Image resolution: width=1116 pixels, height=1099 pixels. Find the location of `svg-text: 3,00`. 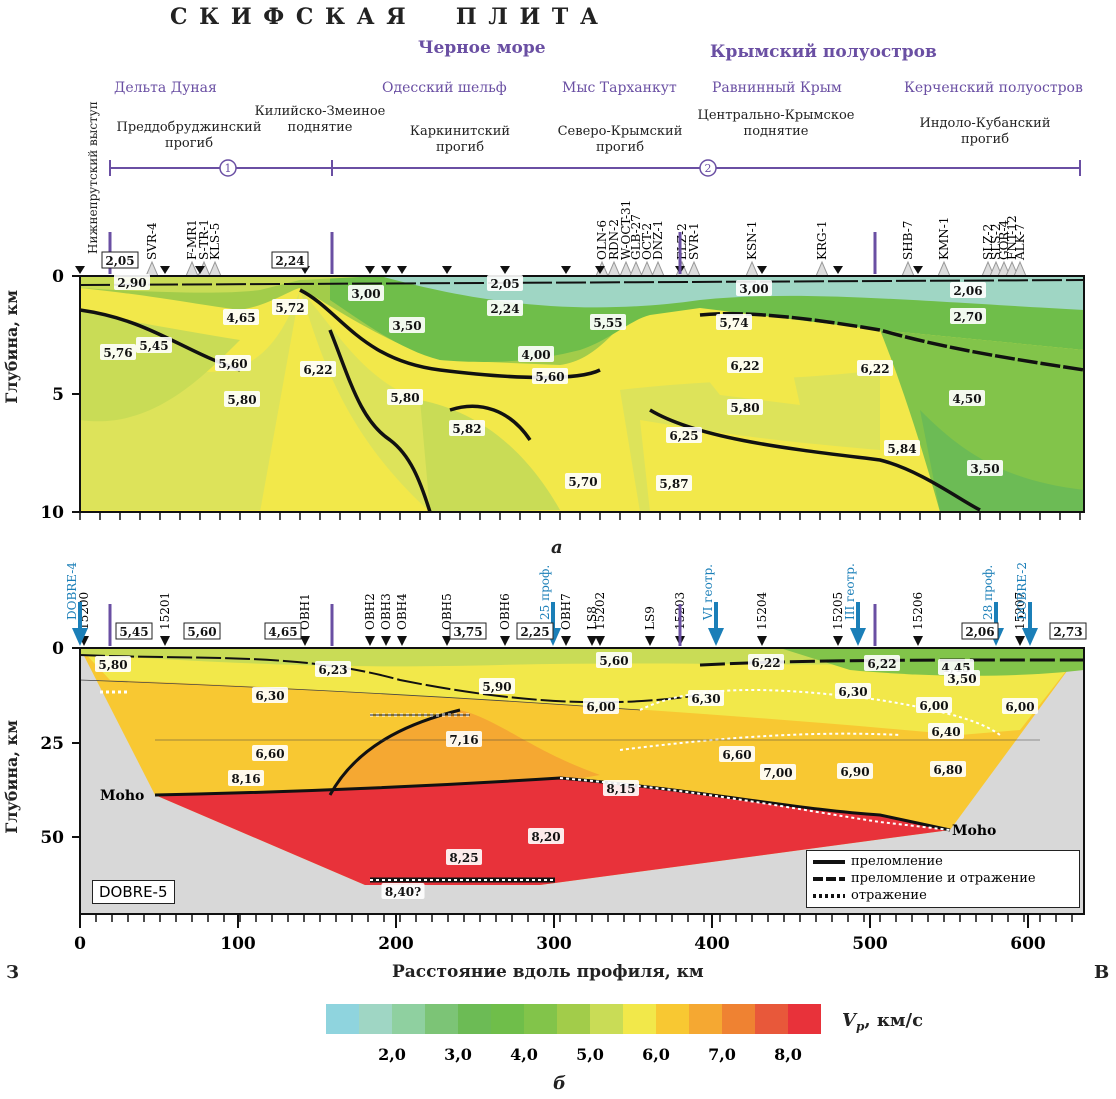

svg-text: 3,00 is located at coordinates (753, 289).